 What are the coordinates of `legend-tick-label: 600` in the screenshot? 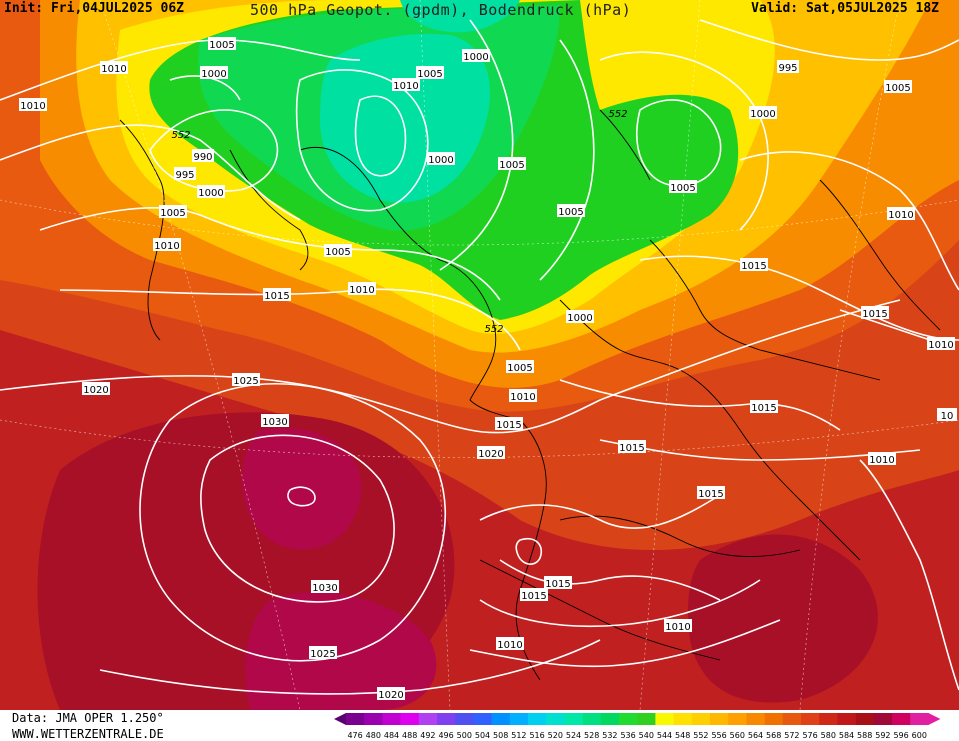 It's located at (919, 735).